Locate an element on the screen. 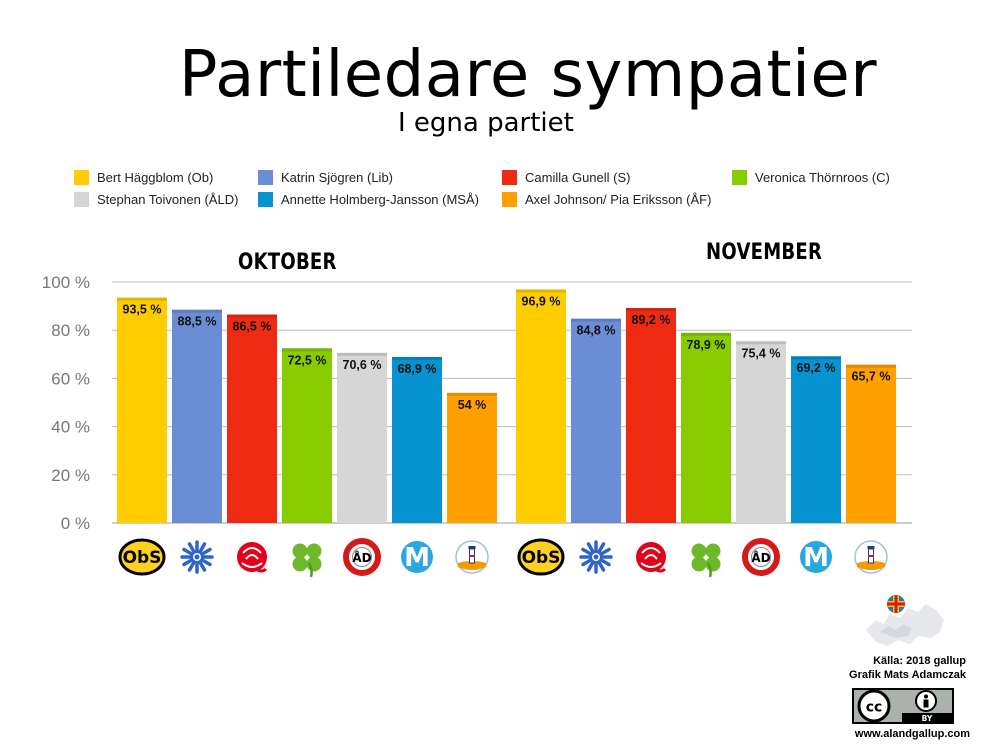 The height and width of the screenshot is (750, 1000). credits: Källa: 2018 gallup Grafik Mats Adamczak is located at coordinates (907, 668).